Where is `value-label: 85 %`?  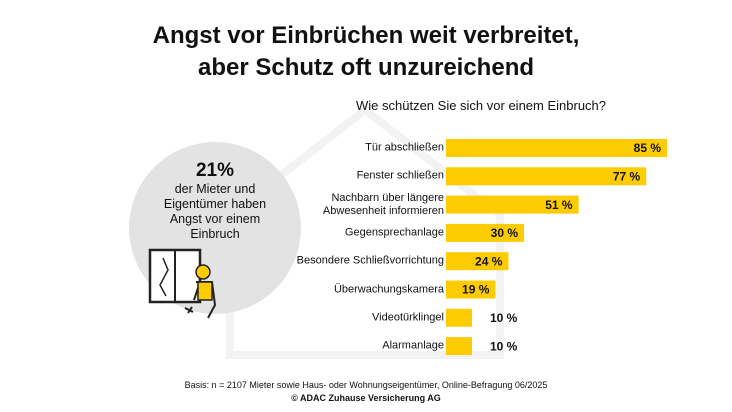 value-label: 85 % is located at coordinates (648, 148).